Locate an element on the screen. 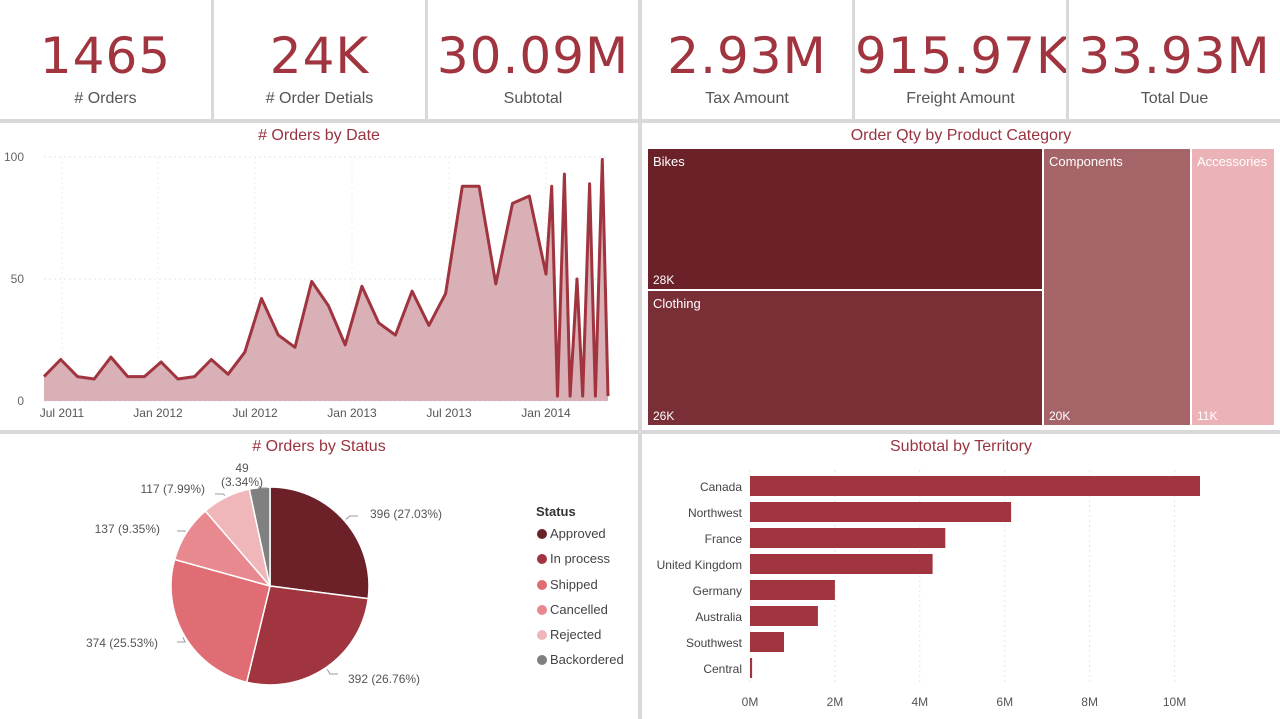  kpi-card-total-due: 33.93M Total Due is located at coordinates (1174, 59).